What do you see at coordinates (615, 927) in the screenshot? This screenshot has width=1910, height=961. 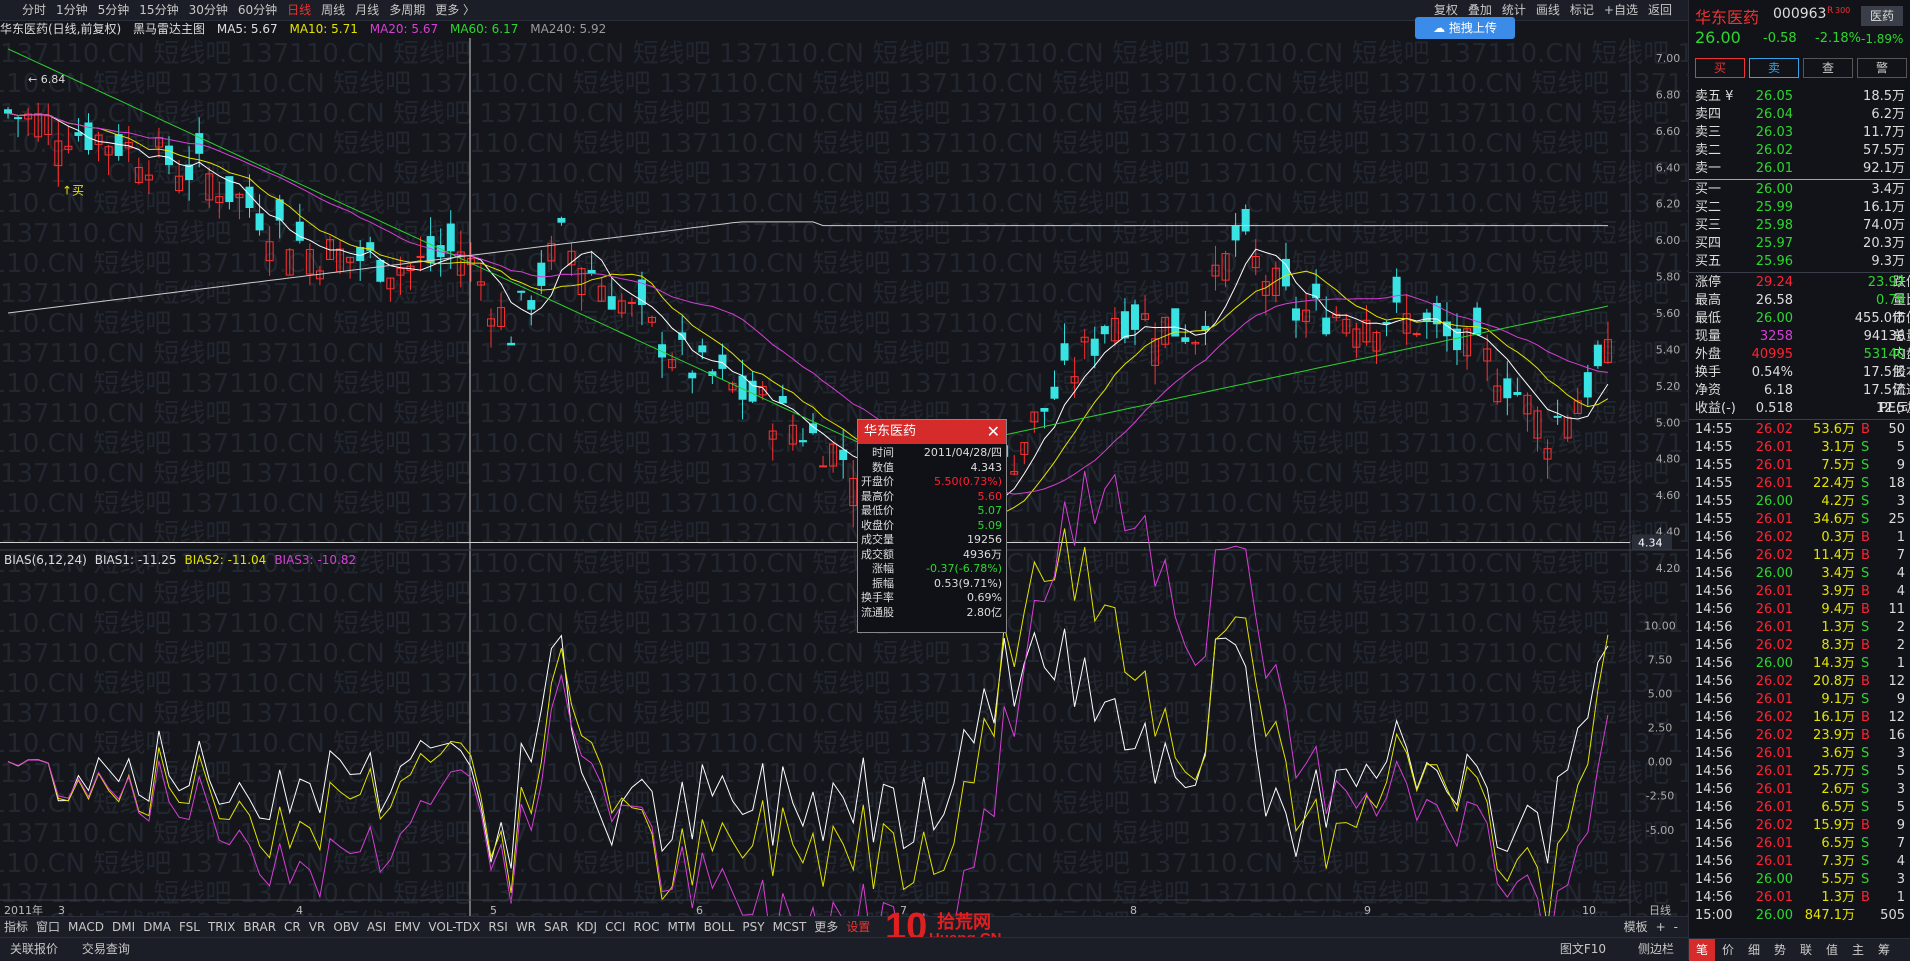 I see `indicator-tab-18: CCI` at bounding box center [615, 927].